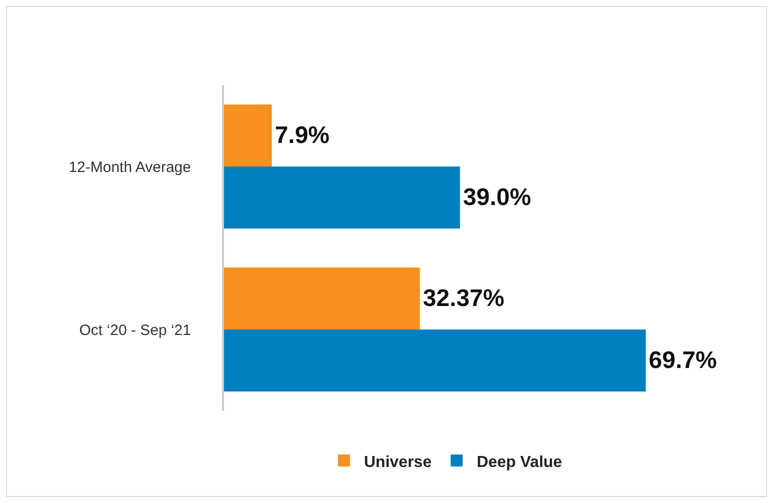 The image size is (773, 503). I want to click on y-tick-label: 12-Month Average, so click(129, 167).